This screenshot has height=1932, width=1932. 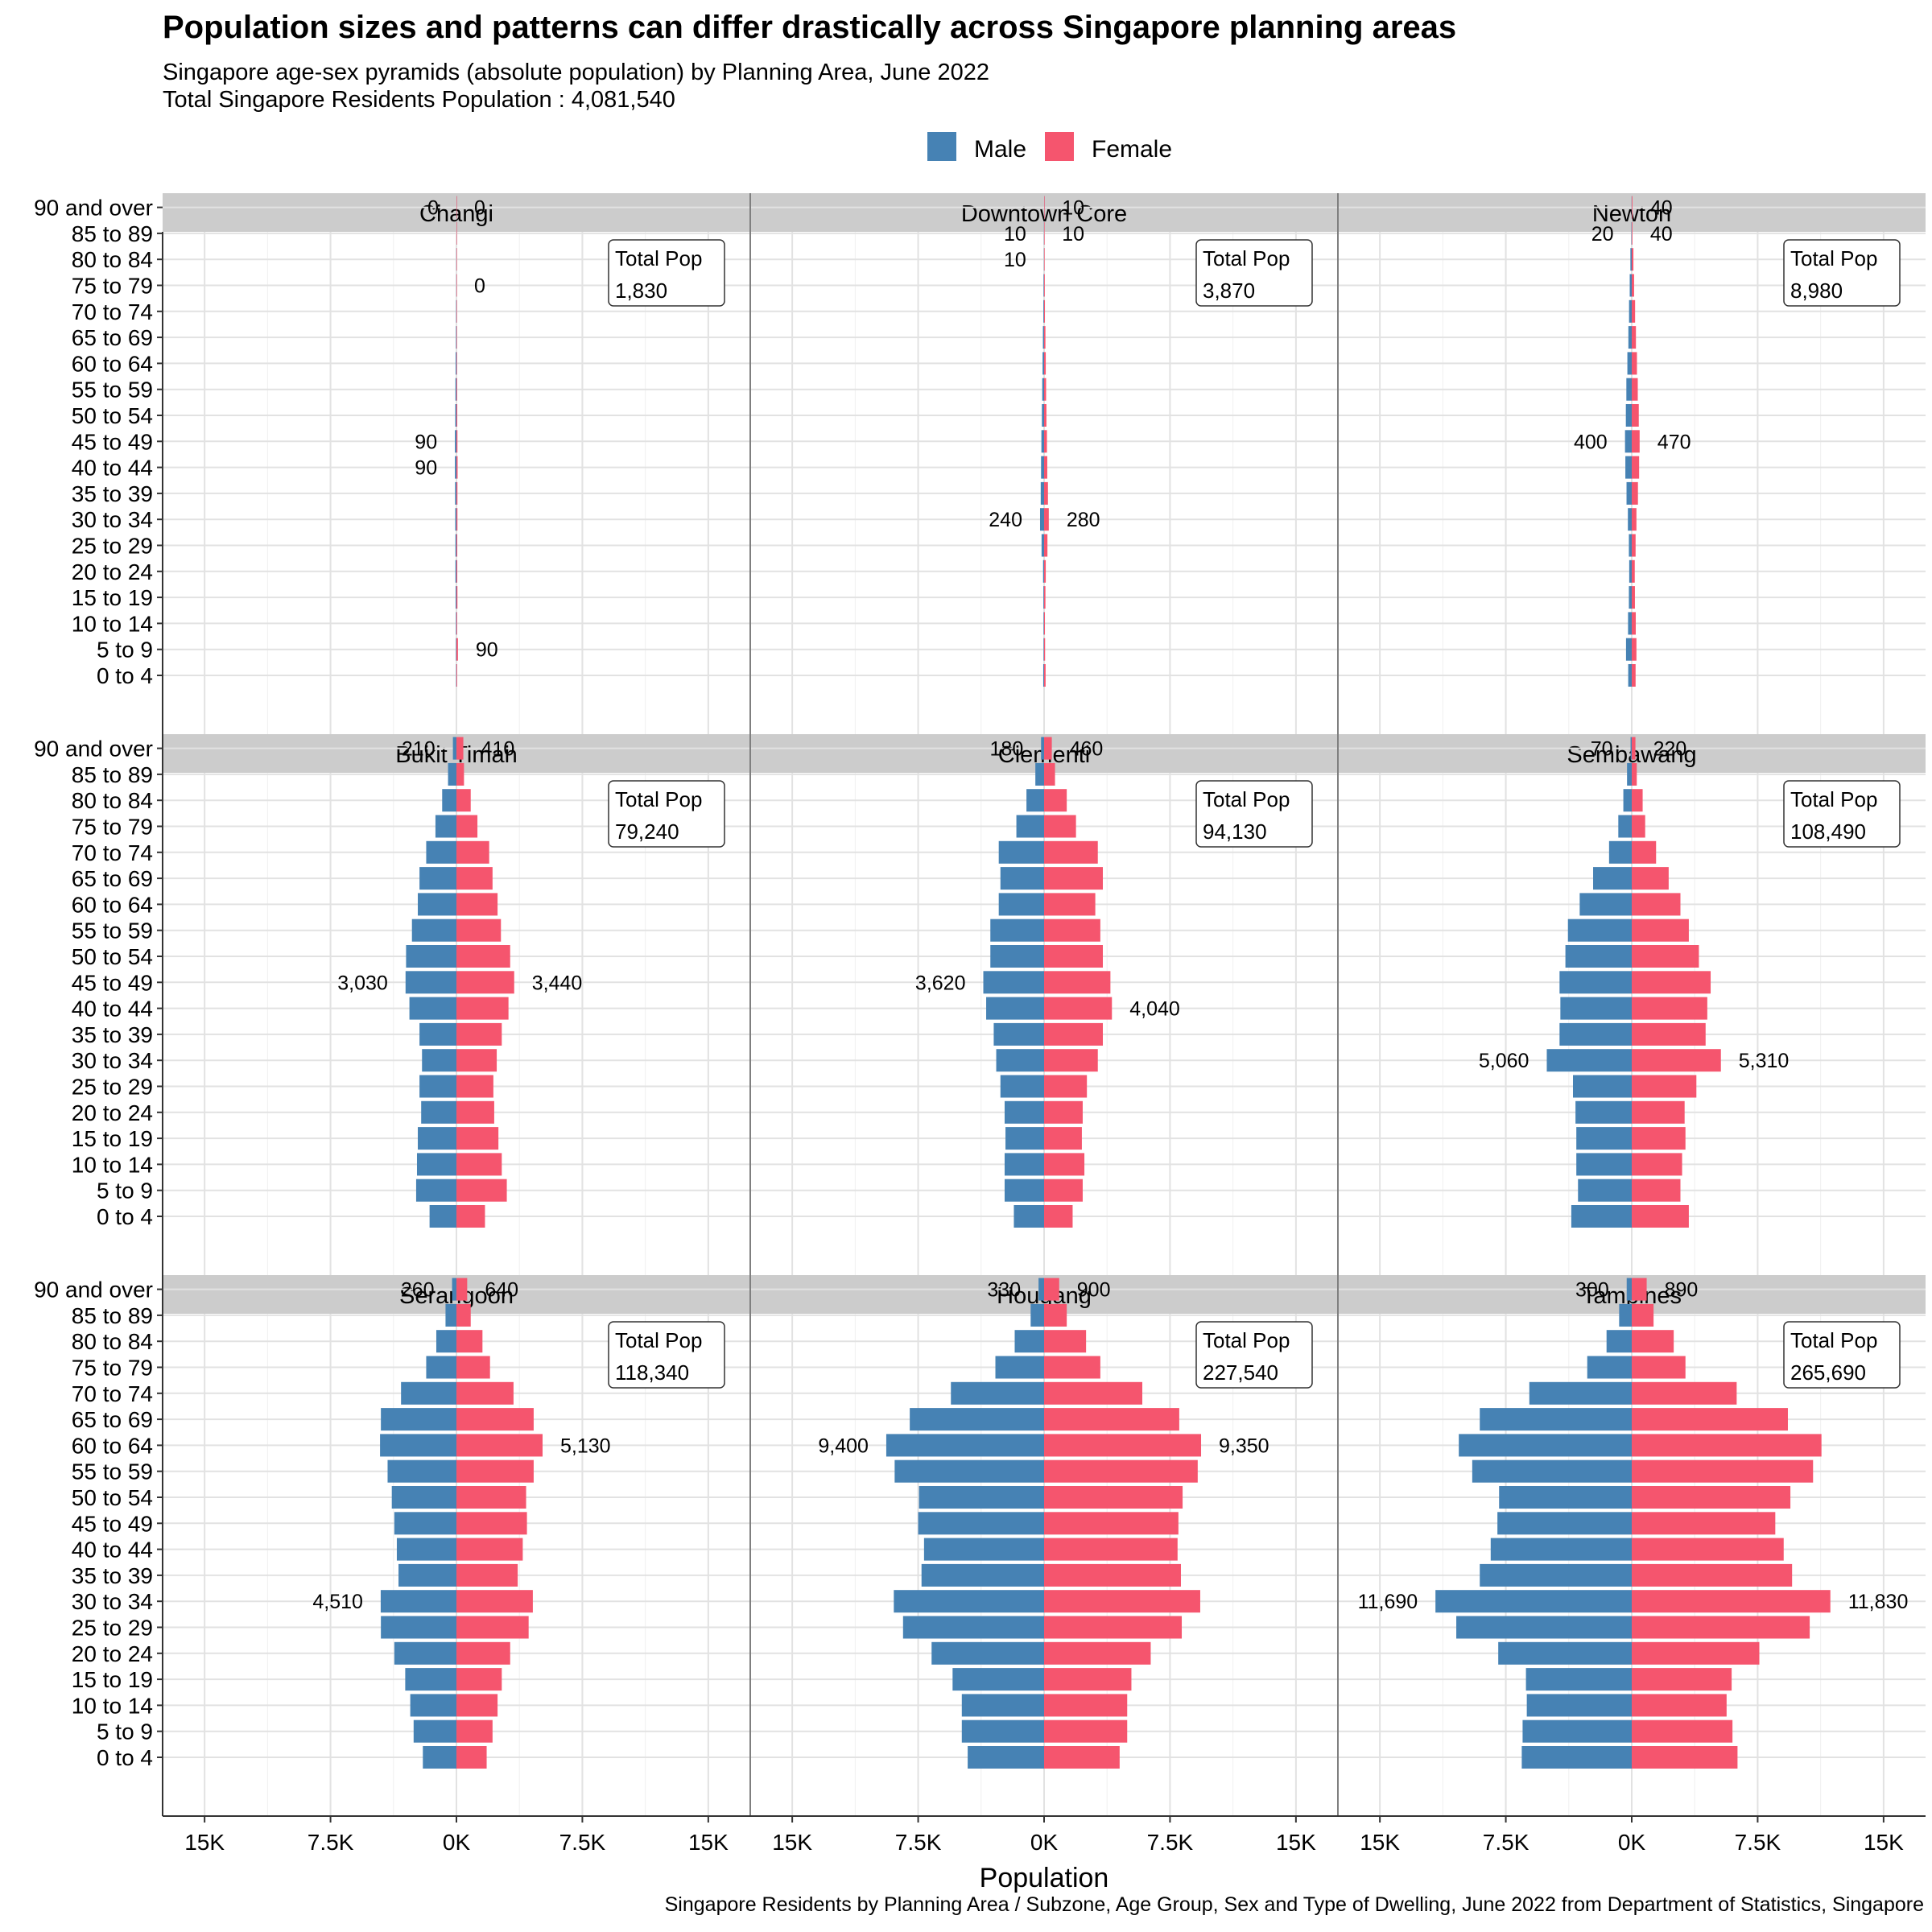 I want to click on total-pop-box-tampines, so click(x=1842, y=1355).